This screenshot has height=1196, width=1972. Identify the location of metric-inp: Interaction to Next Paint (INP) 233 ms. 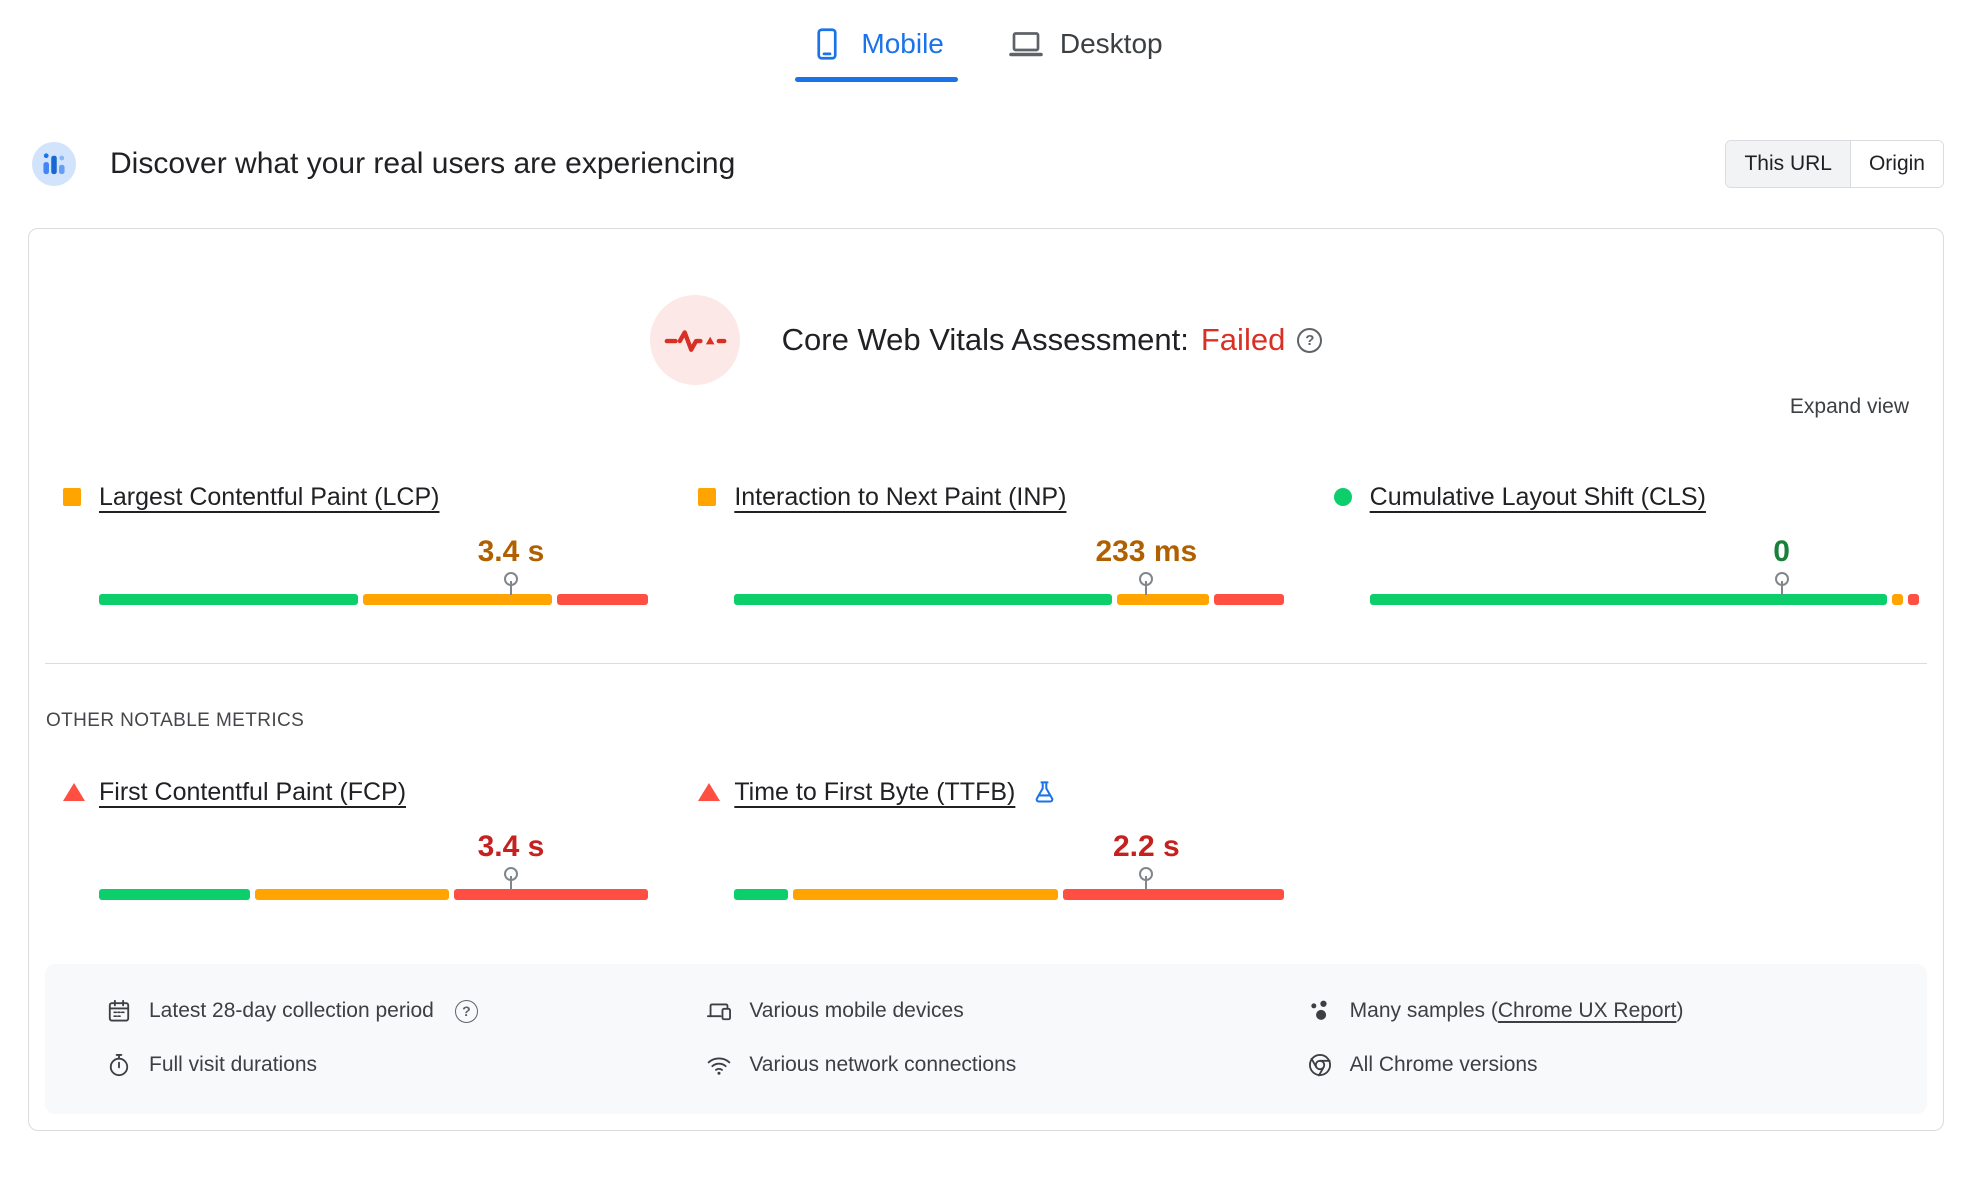
(991, 543).